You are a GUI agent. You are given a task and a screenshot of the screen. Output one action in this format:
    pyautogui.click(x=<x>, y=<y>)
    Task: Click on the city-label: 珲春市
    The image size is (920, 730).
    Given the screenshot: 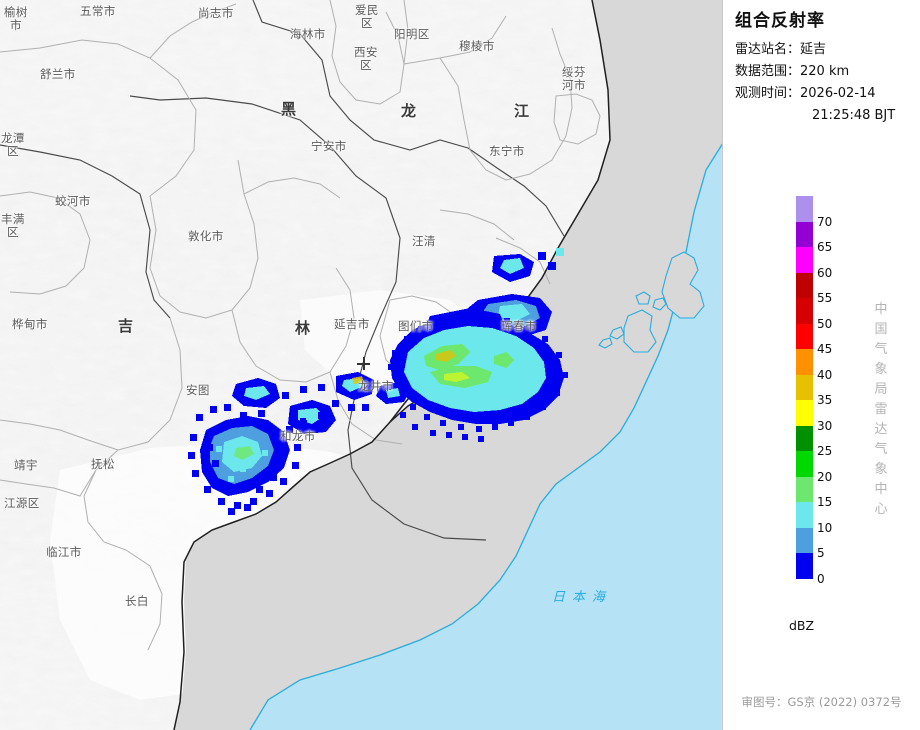 What is the action you would take?
    pyautogui.click(x=519, y=326)
    